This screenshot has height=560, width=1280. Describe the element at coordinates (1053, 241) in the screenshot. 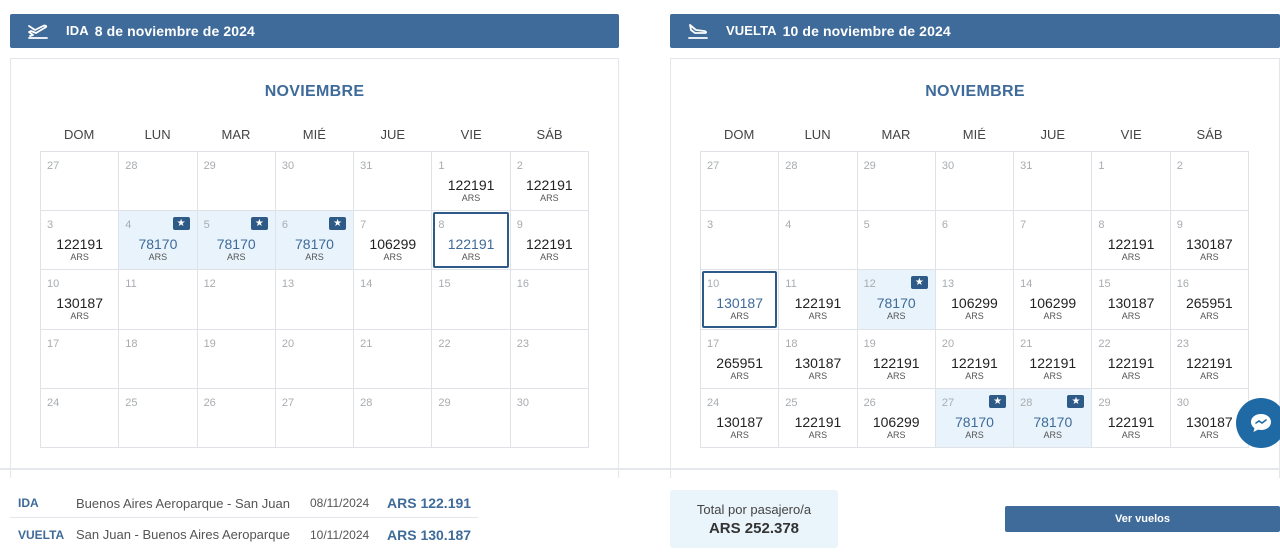

I see `calendar-day: 7` at that location.